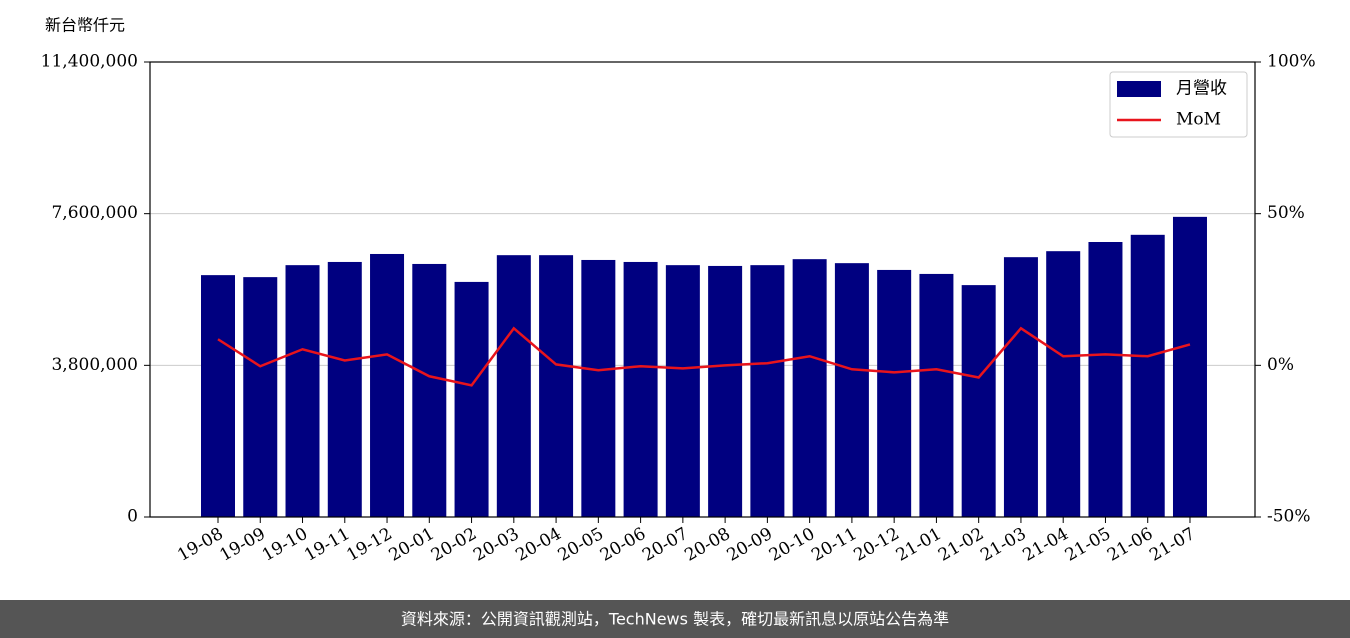 This screenshot has height=638, width=1350. Describe the element at coordinates (369, 545) in the screenshot. I see `x-tick-label: 19-12` at that location.